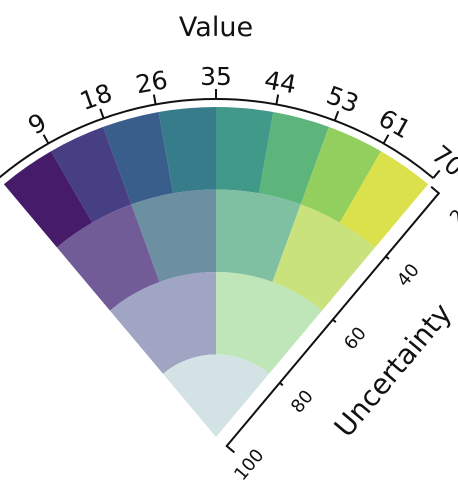 This screenshot has height=490, width=458. I want to click on uncertainty-axis-title: Uncertainty, so click(393, 370).